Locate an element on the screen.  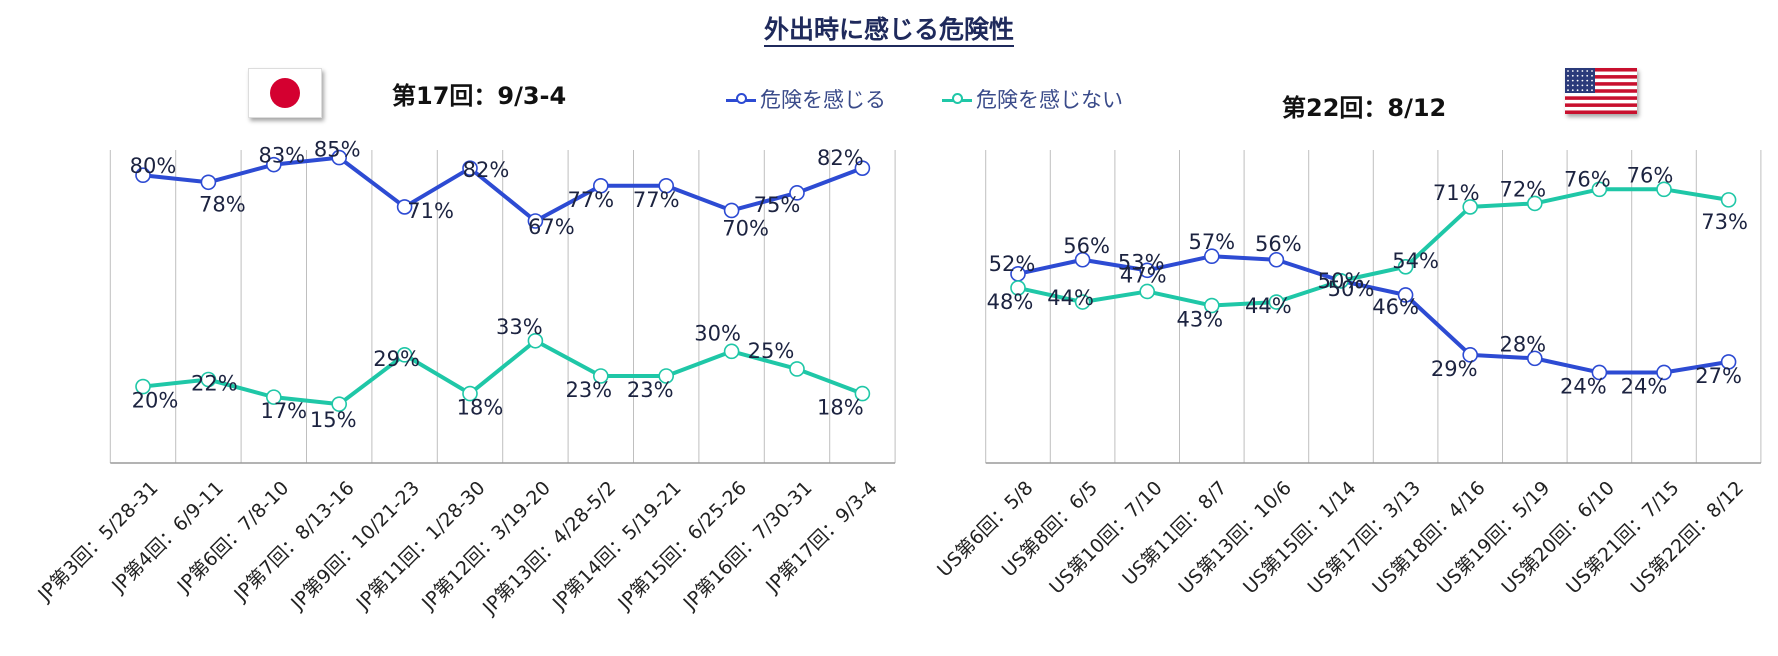
jp-series-line-danger is located at coordinates (503, 189).